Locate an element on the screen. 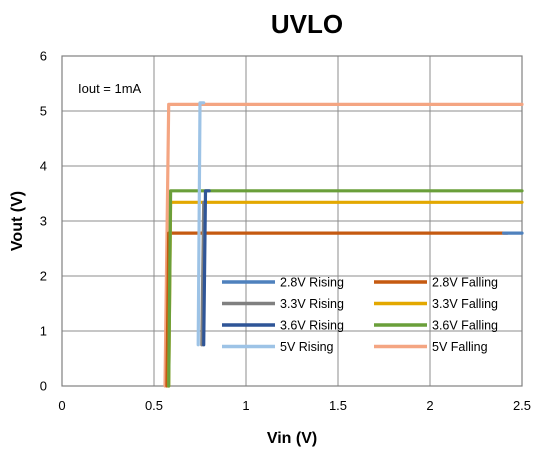  y-tick-label: 4 is located at coordinates (43, 166).